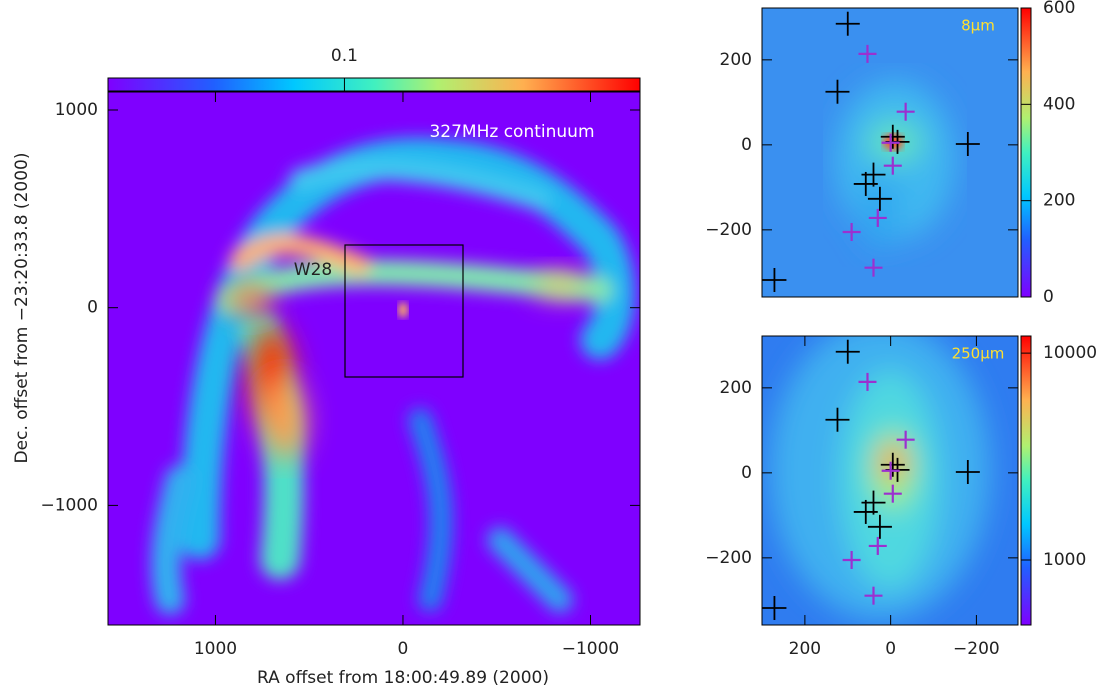 The width and height of the screenshot is (1109, 694). What do you see at coordinates (976, 649) in the screenshot?
I see `x-tick-label: −200` at bounding box center [976, 649].